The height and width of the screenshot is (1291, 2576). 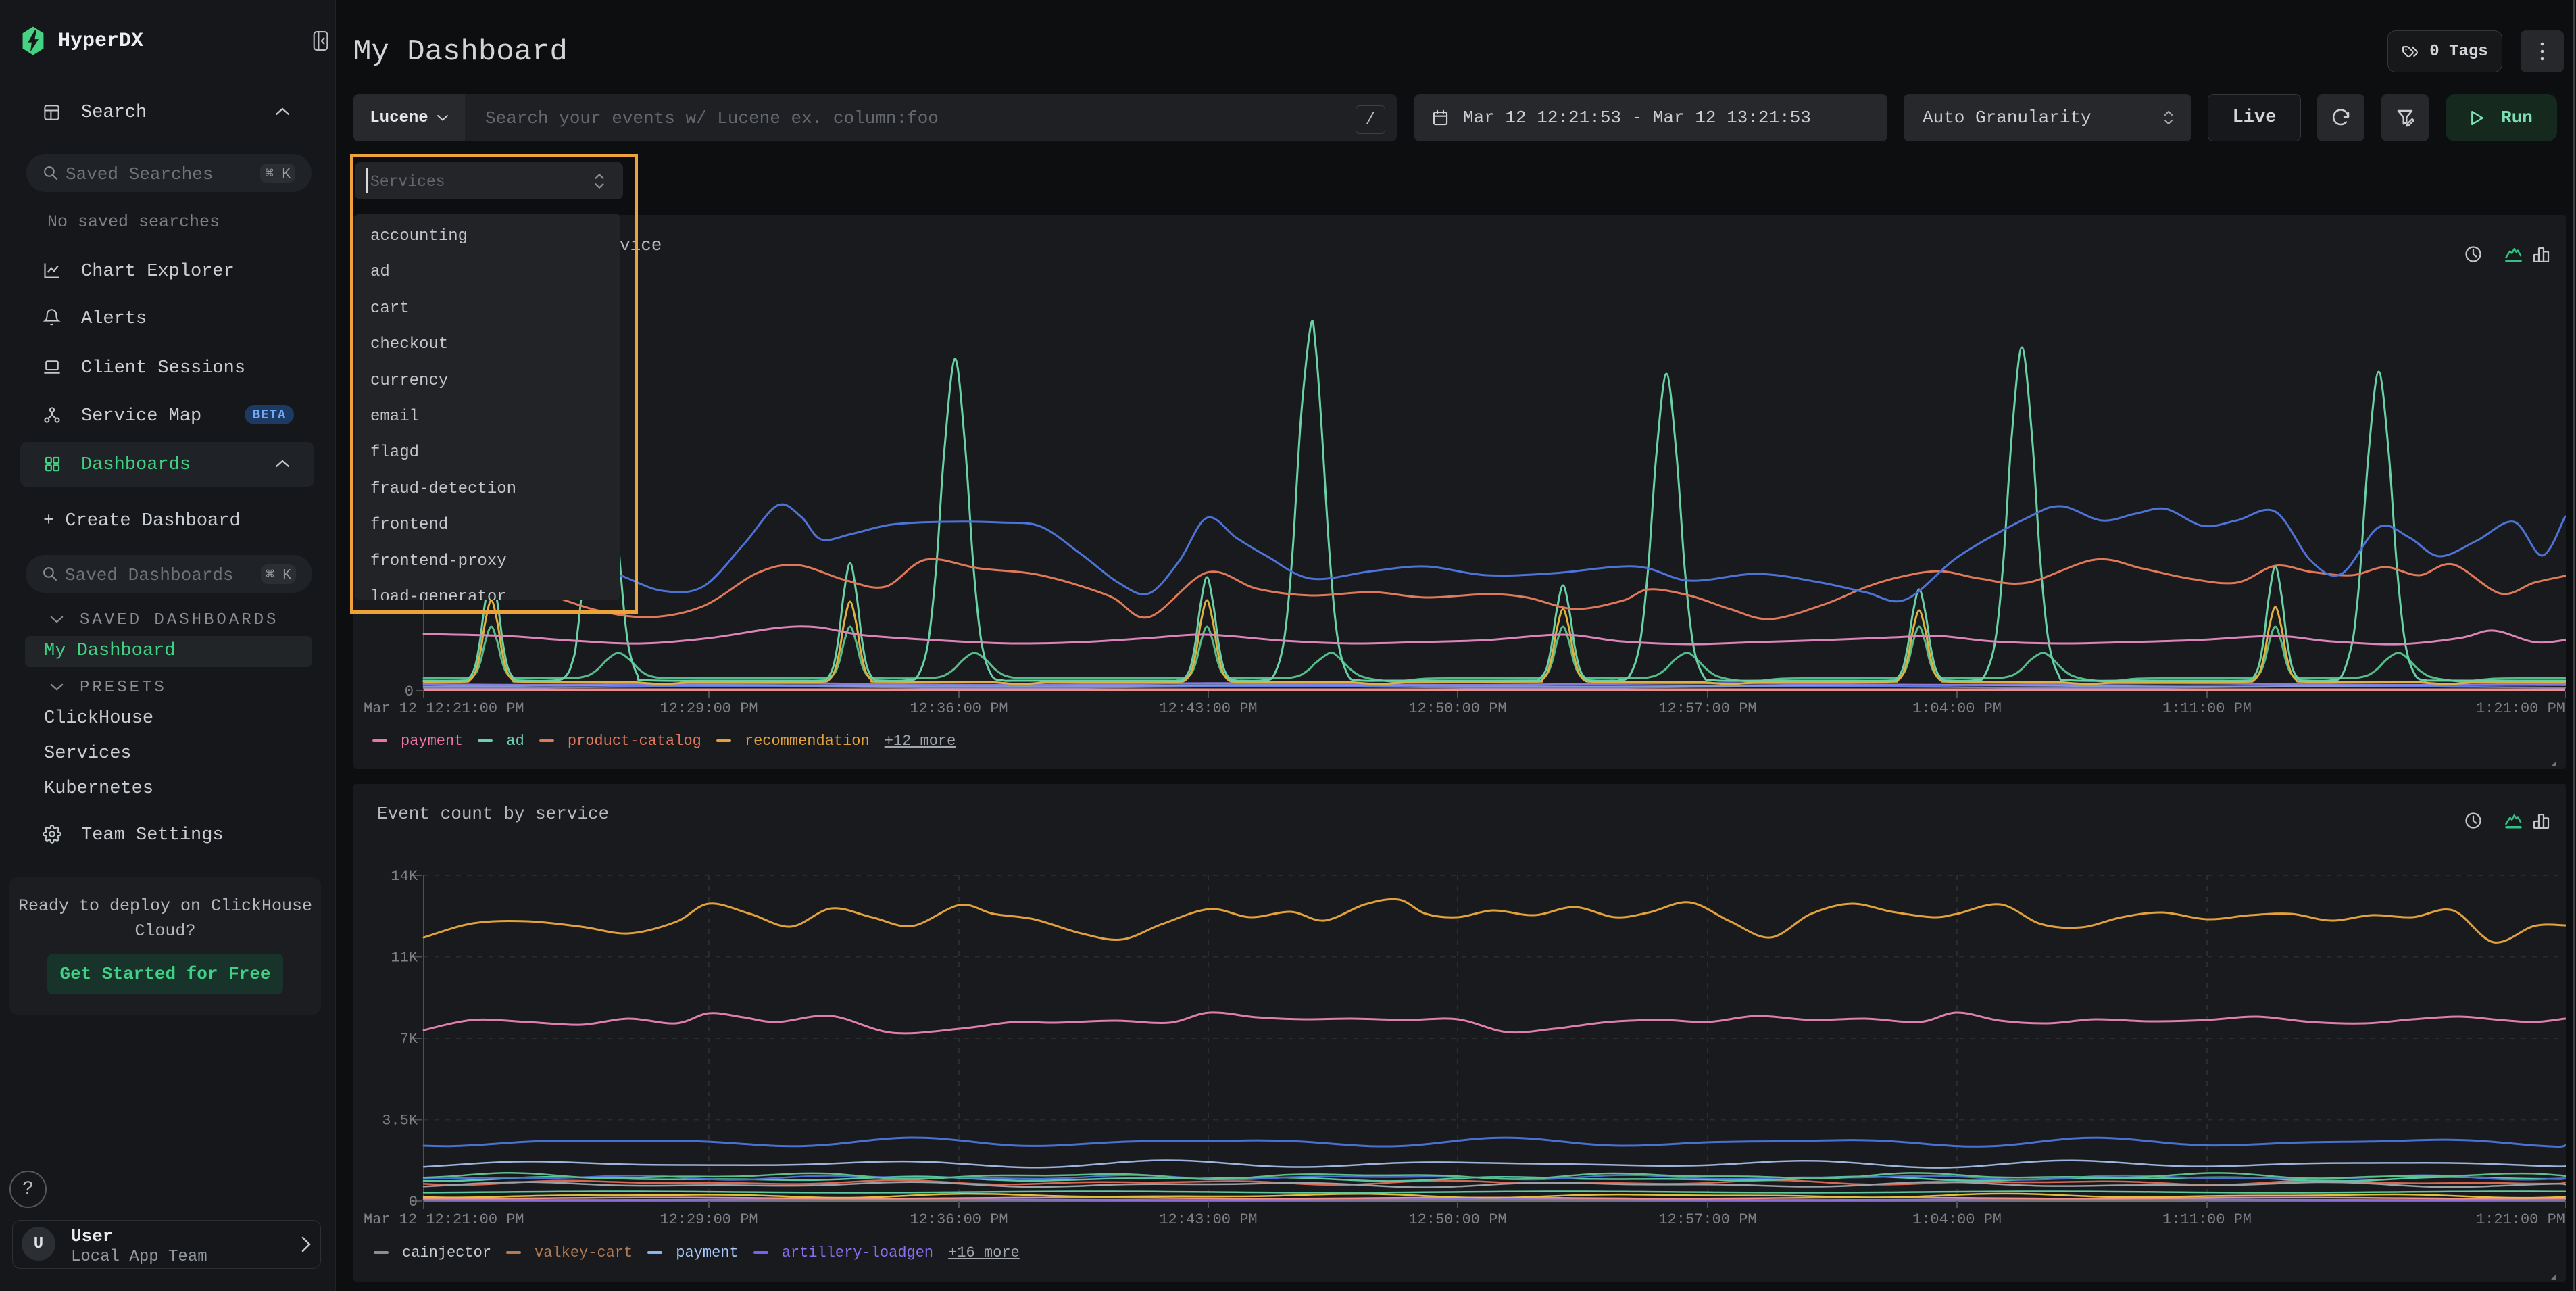 What do you see at coordinates (405, 876) in the screenshot?
I see `svg-text: 14K` at bounding box center [405, 876].